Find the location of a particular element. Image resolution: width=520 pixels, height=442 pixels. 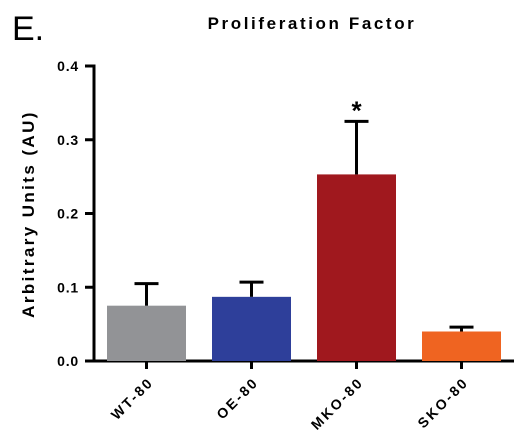

panel-label: E. is located at coordinates (28, 29).